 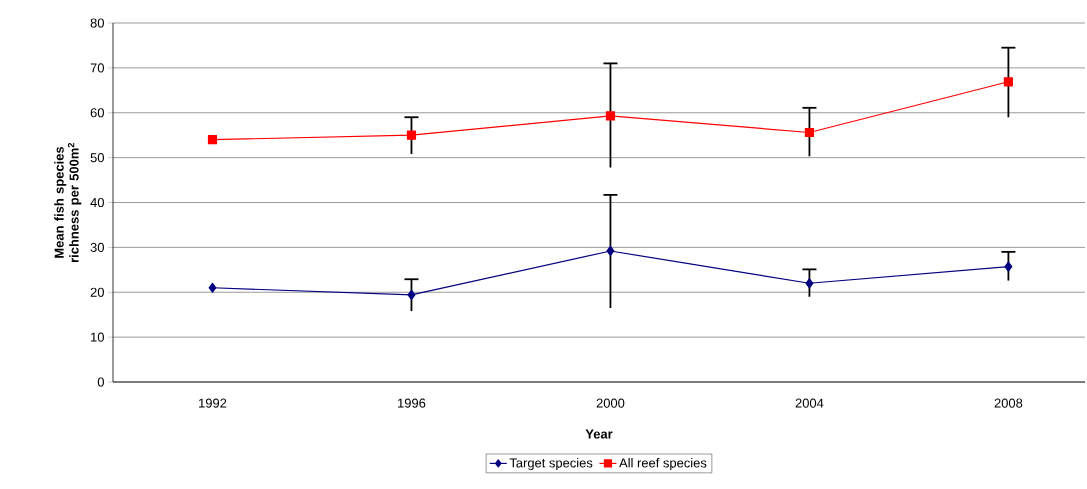 What do you see at coordinates (1008, 403) in the screenshot?
I see `x-tick-label: 2008` at bounding box center [1008, 403].